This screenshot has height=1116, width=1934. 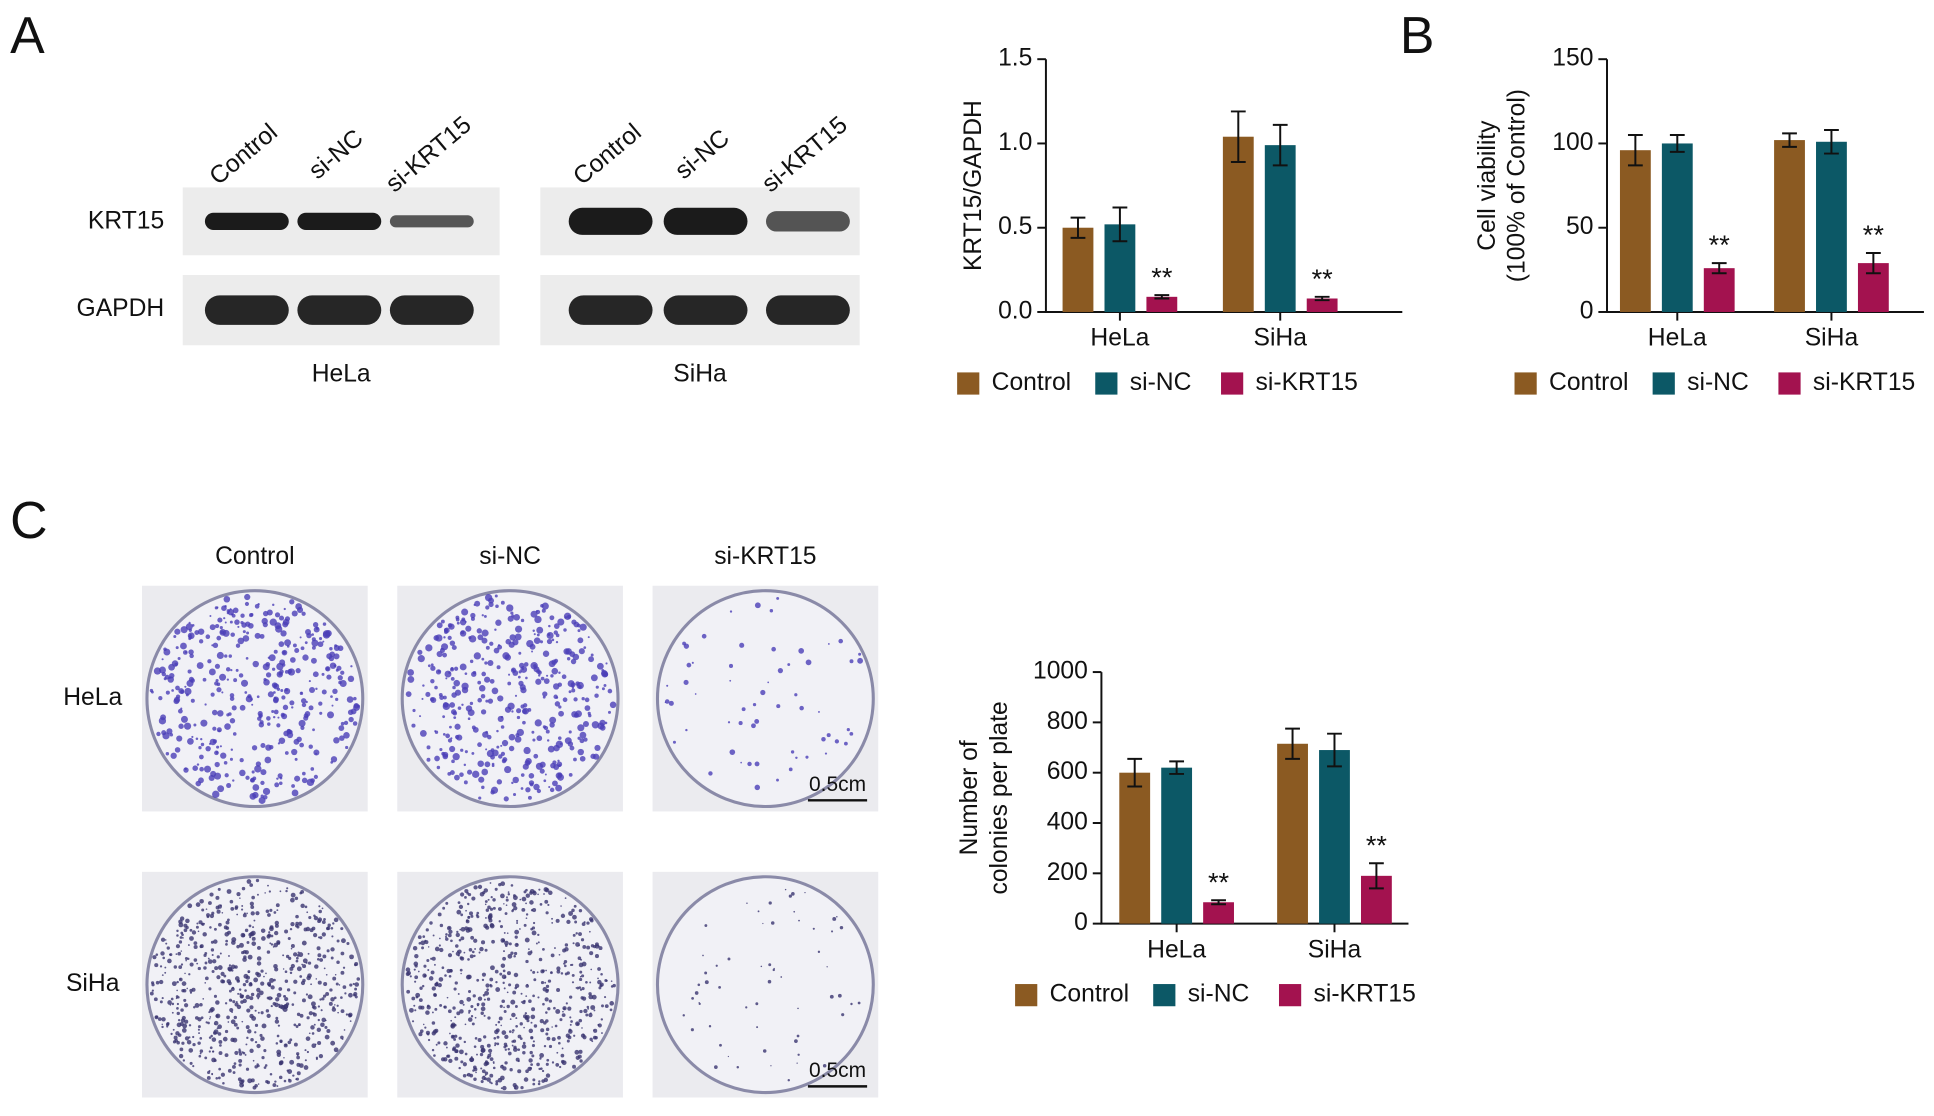 What do you see at coordinates (244, 155) in the screenshot?
I see `lane-label: Control` at bounding box center [244, 155].